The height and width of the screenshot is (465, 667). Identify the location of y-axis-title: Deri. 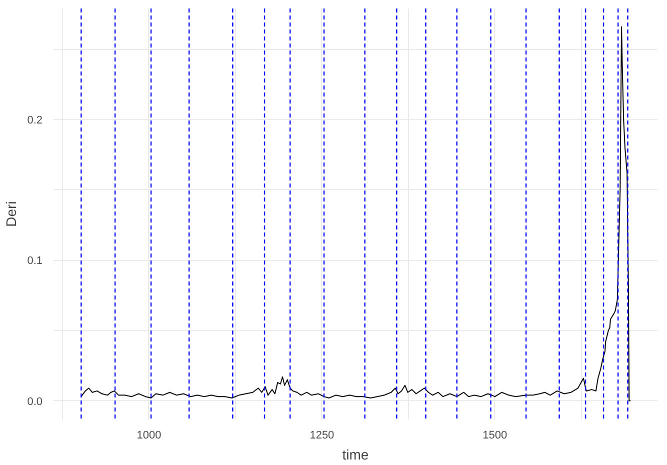
(11, 214).